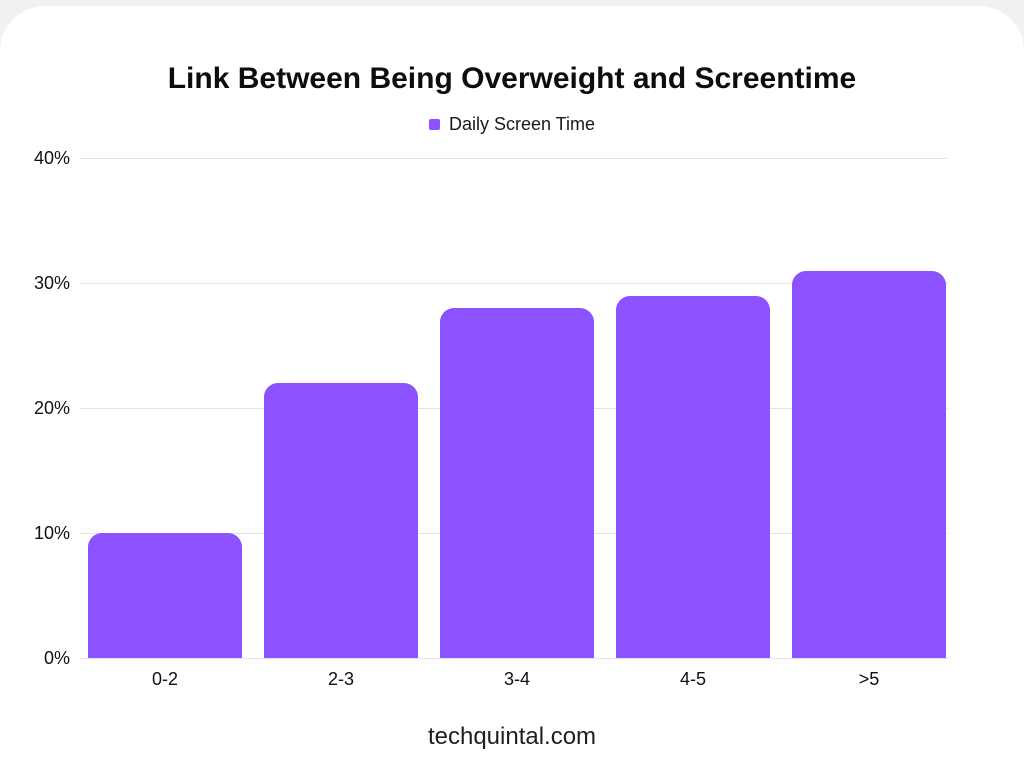  I want to click on watermark-text: techquintal.com, so click(512, 736).